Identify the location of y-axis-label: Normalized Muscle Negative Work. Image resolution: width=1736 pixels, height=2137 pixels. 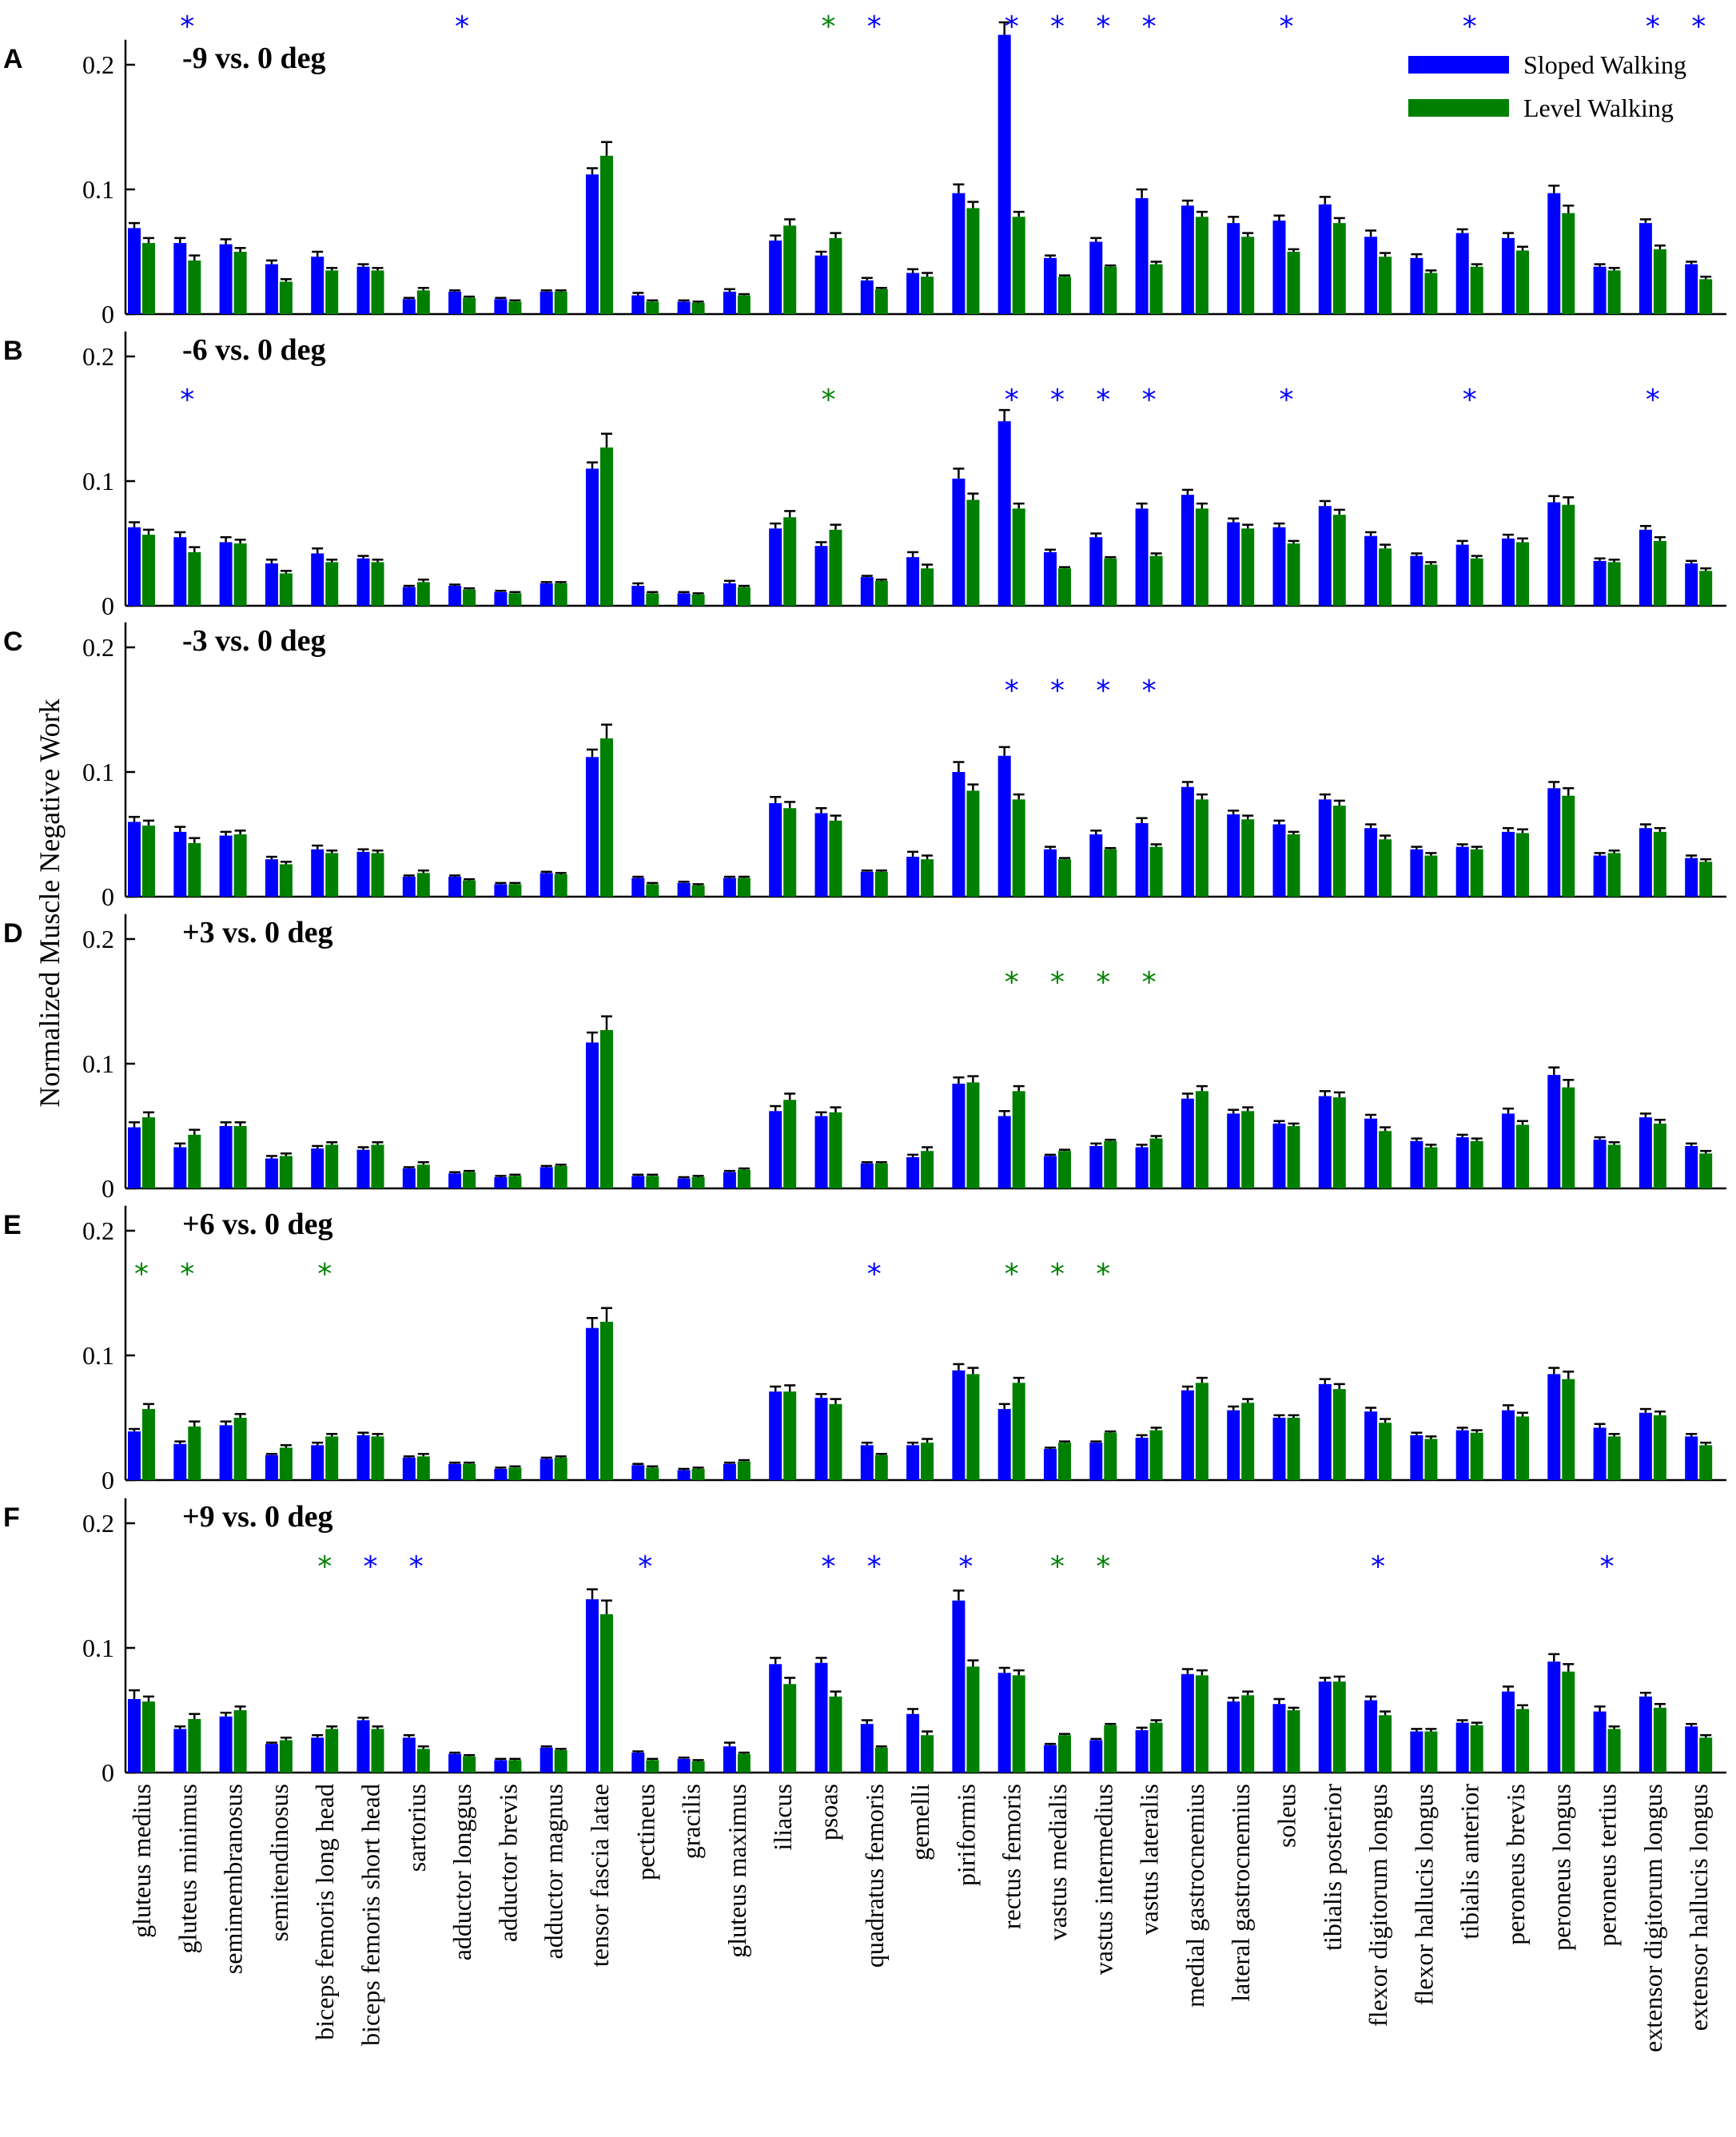
(50, 902).